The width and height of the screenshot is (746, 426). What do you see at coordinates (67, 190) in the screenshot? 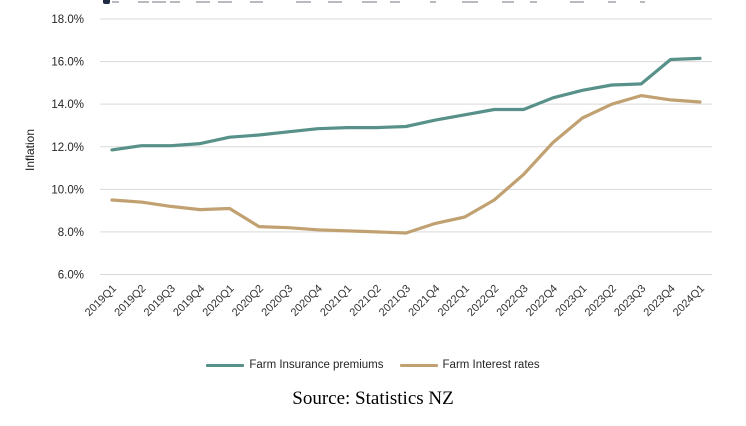
I see `y-tick-label: 10.0%` at bounding box center [67, 190].